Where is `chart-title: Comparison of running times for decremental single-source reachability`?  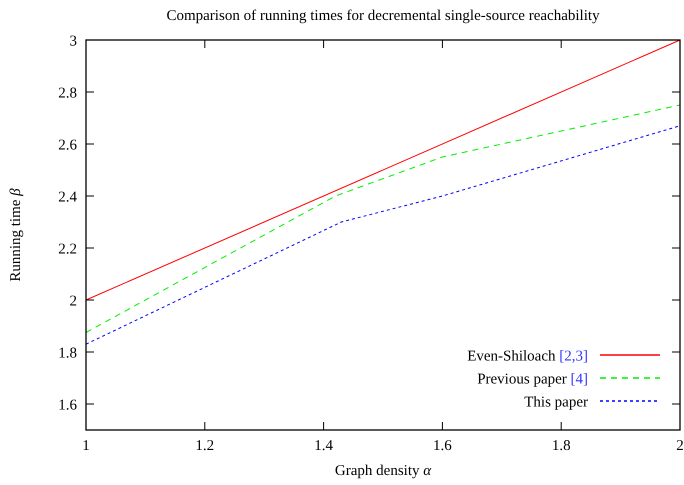
chart-title: Comparison of running times for decremental single-source reachability is located at coordinates (383, 16).